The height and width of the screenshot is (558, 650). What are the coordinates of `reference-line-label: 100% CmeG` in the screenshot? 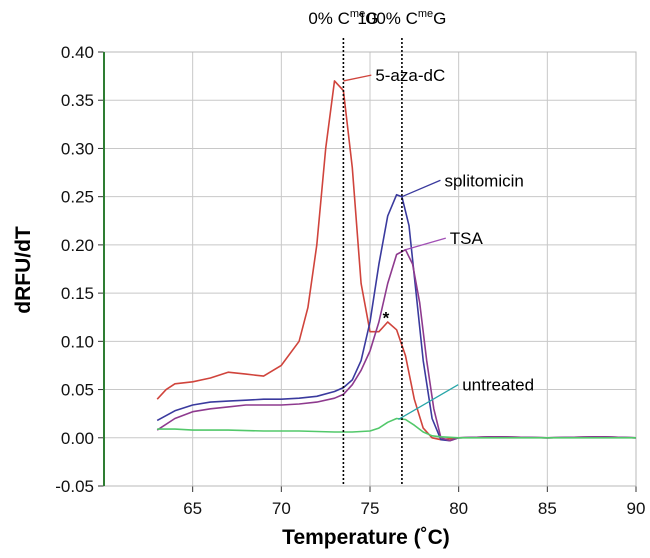 It's located at (401, 18).